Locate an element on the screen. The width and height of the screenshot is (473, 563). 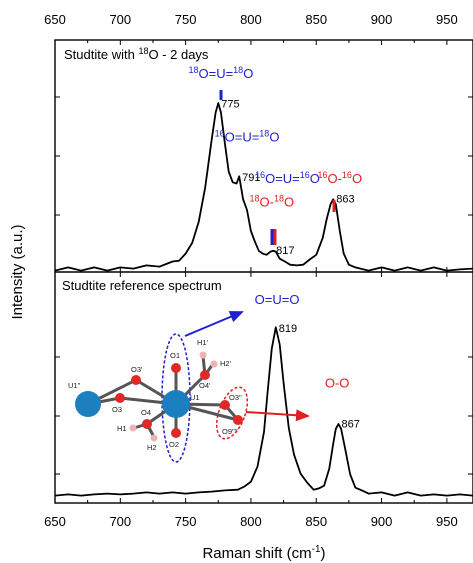
atom-label: O4' is located at coordinates (205, 385).